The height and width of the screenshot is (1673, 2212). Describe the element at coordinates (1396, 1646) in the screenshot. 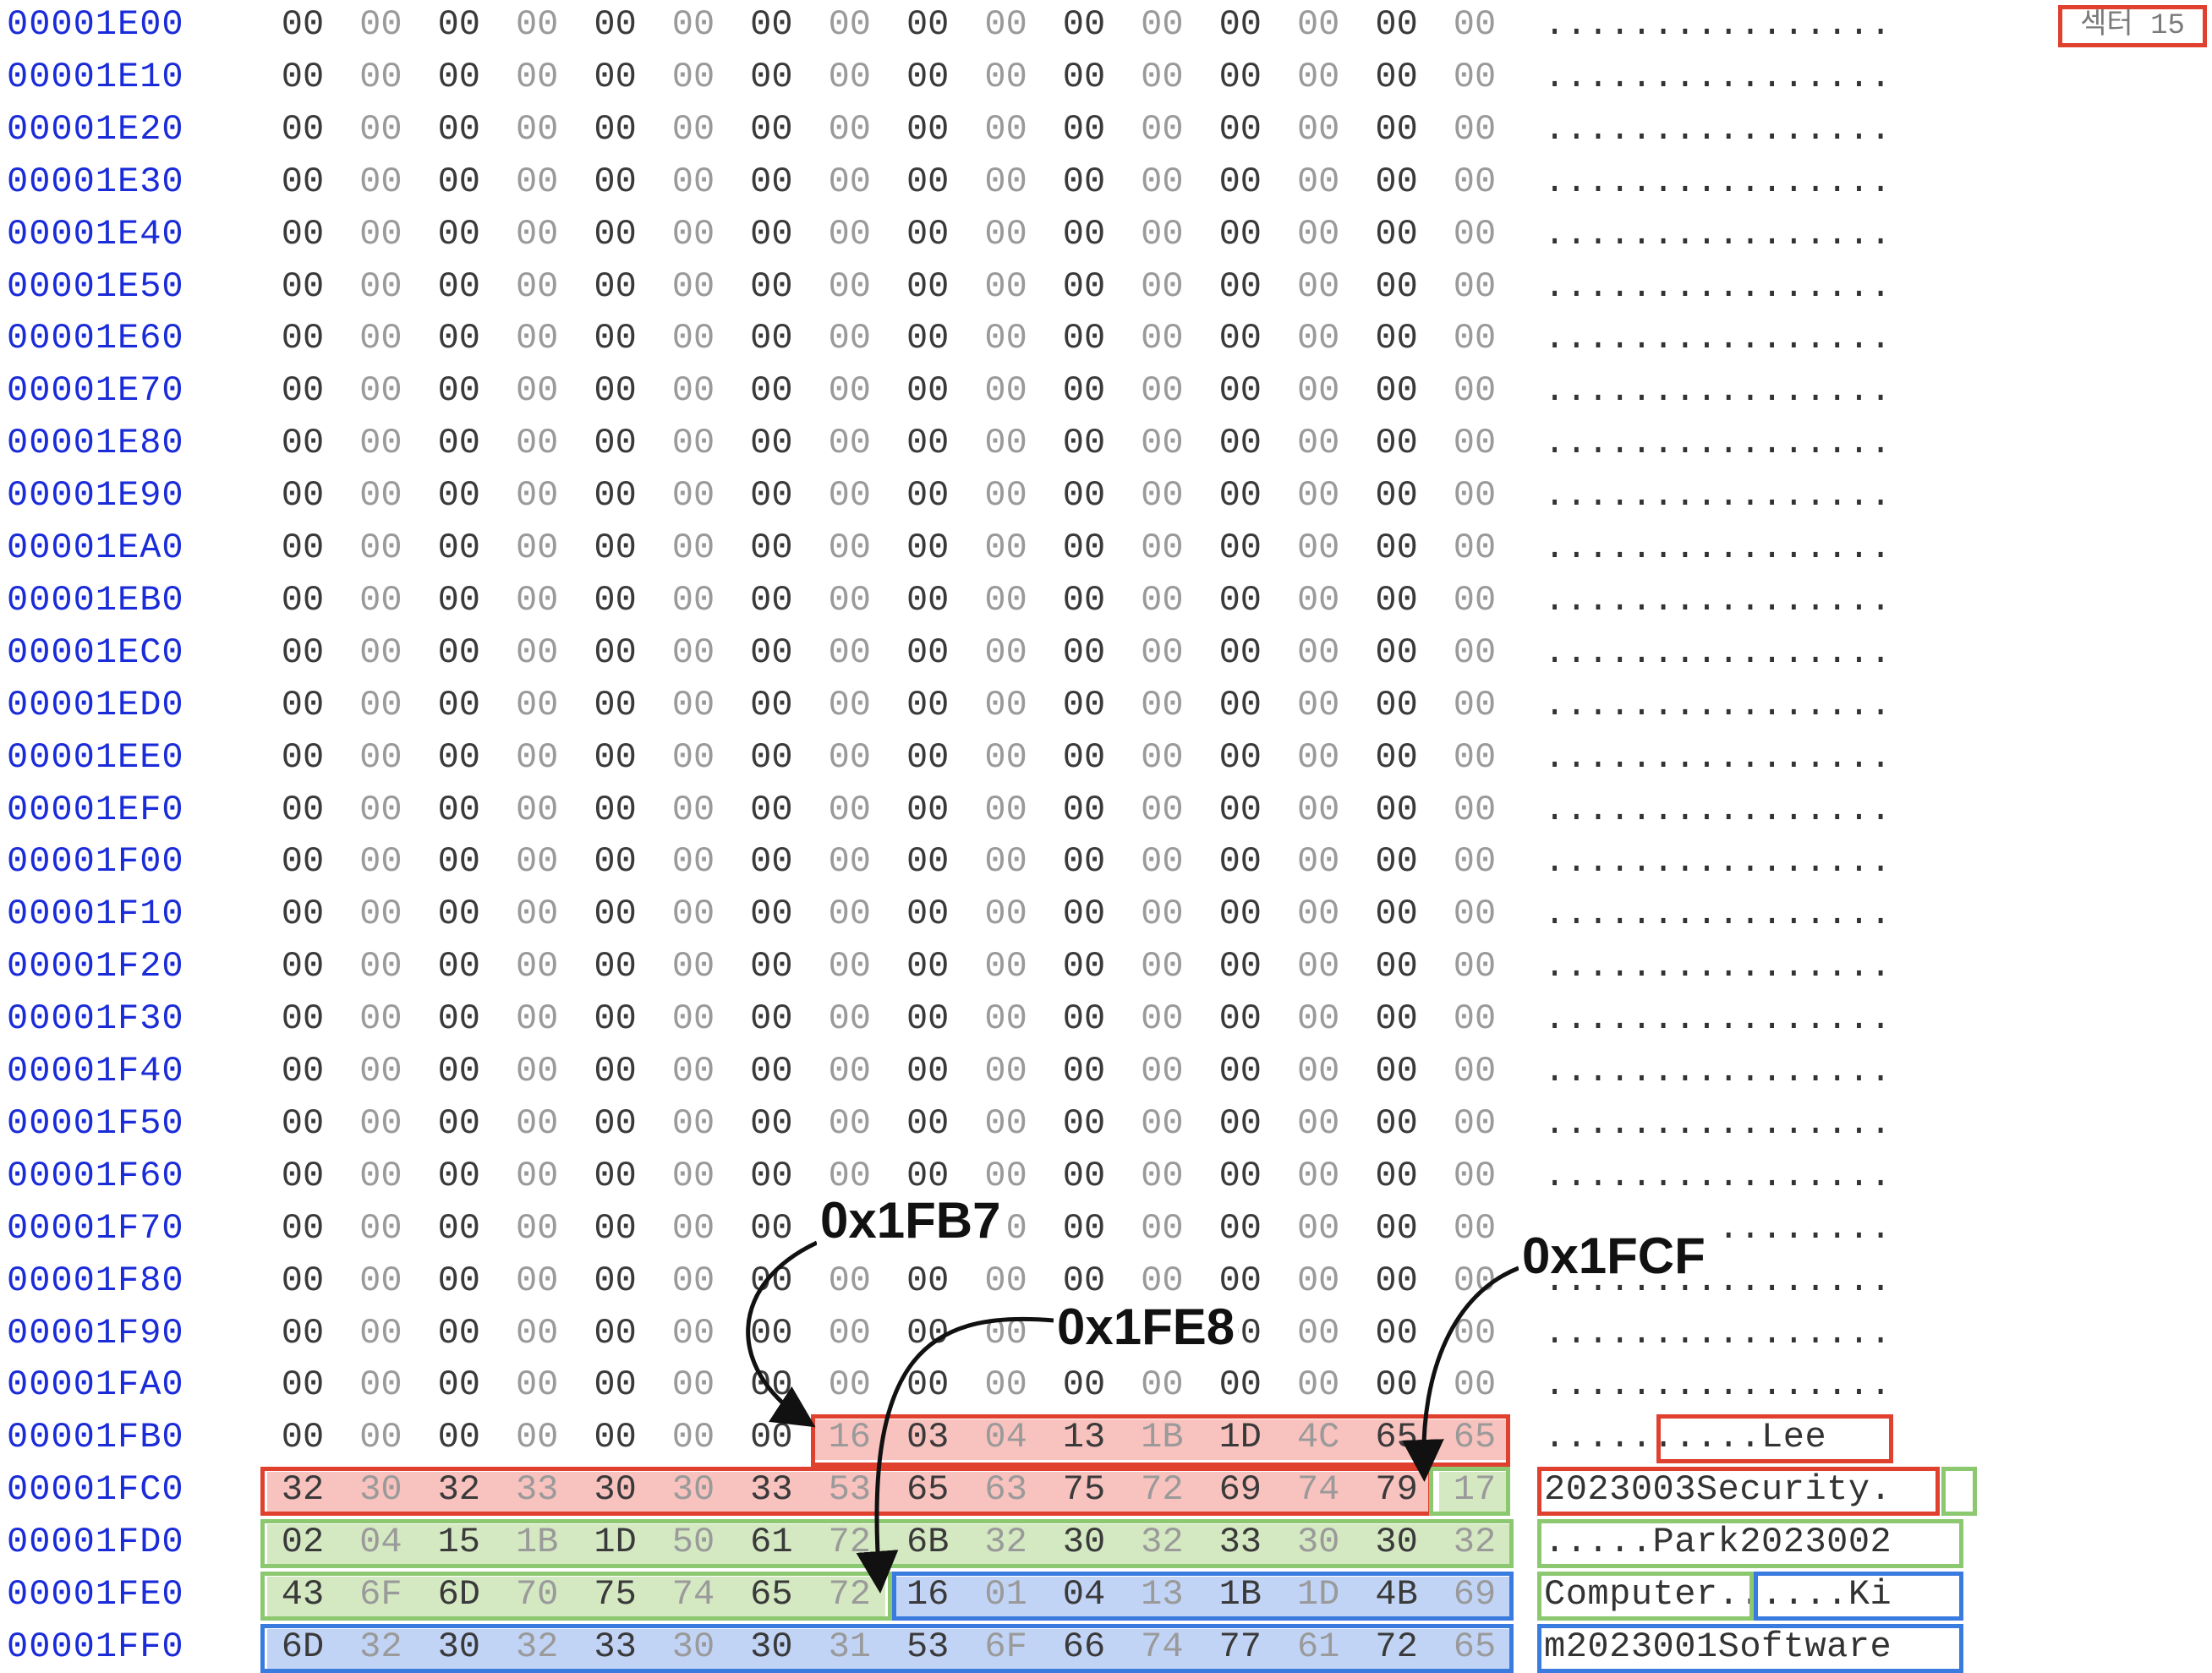

I see `hex-byte: 72` at that location.